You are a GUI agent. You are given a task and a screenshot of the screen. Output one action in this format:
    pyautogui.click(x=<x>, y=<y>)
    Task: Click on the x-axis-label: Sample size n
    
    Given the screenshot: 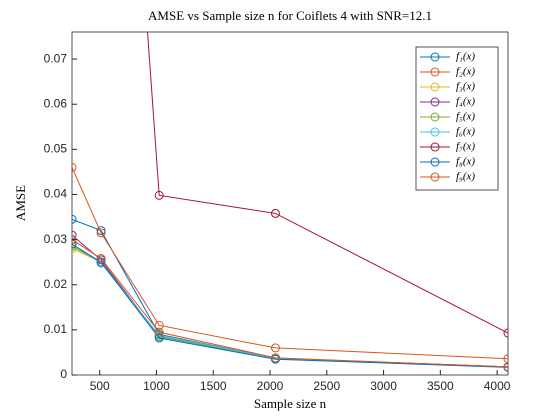 What is the action you would take?
    pyautogui.click(x=290, y=403)
    